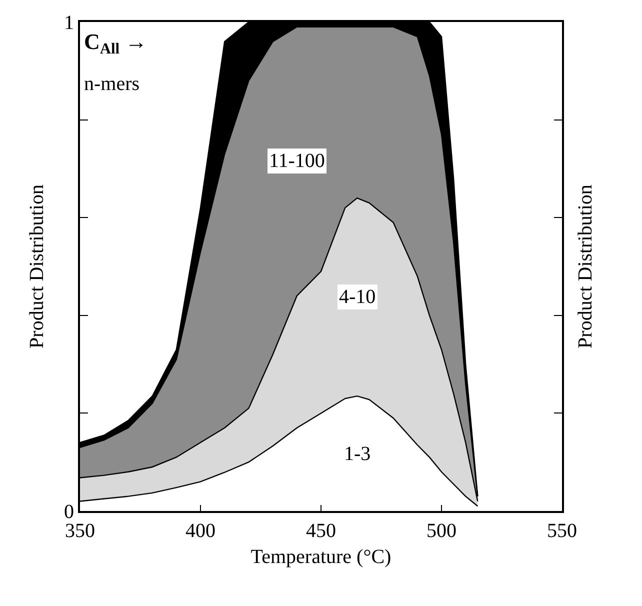 Image resolution: width=642 pixels, height=606 pixels. I want to click on series-label: 11-100, so click(297, 161).